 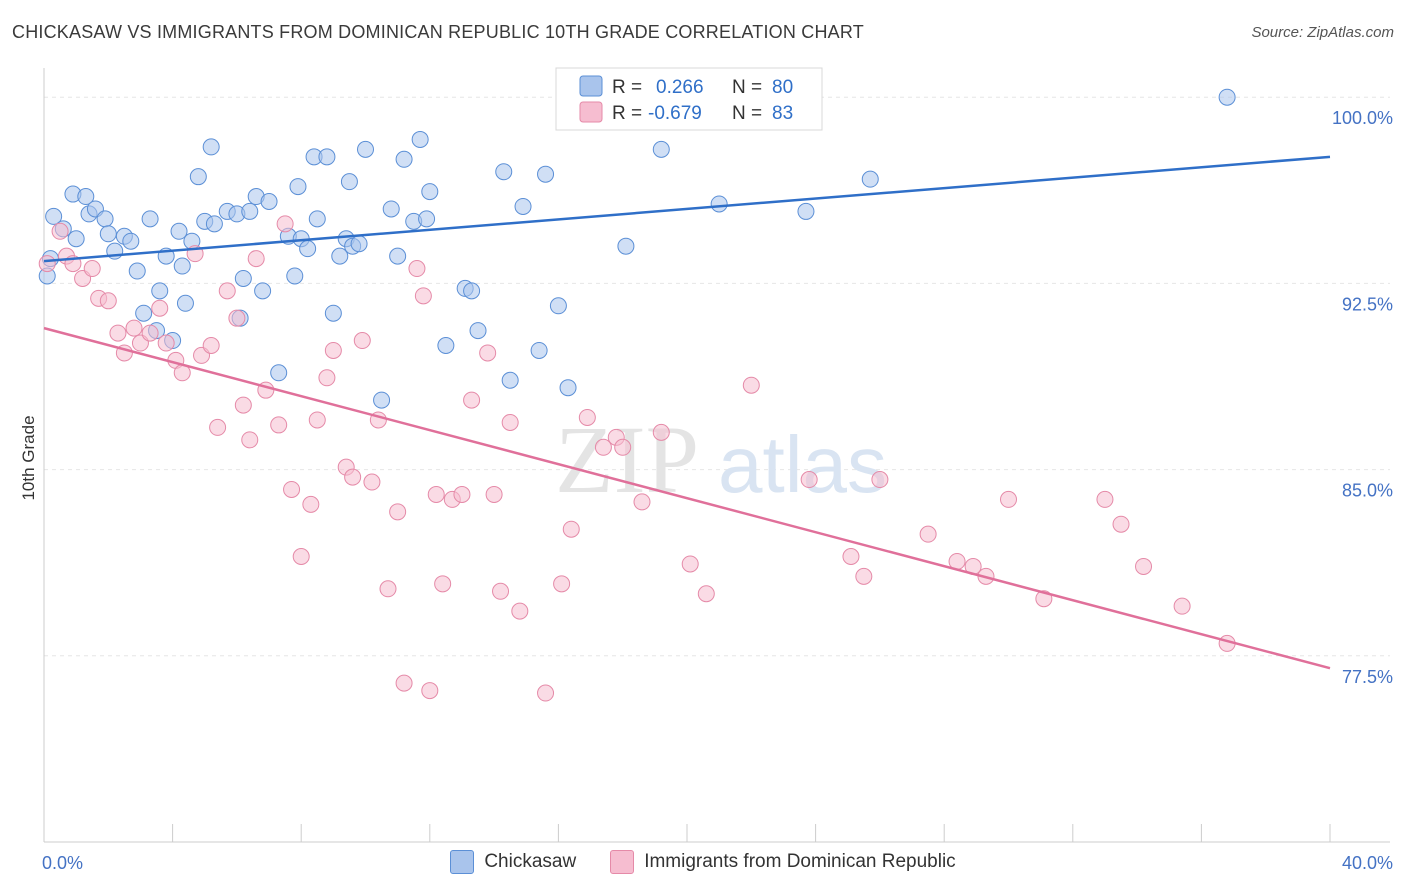 What do you see at coordinates (530, 861) in the screenshot?
I see `legend-label-chickasaw: Chickasaw` at bounding box center [530, 861].